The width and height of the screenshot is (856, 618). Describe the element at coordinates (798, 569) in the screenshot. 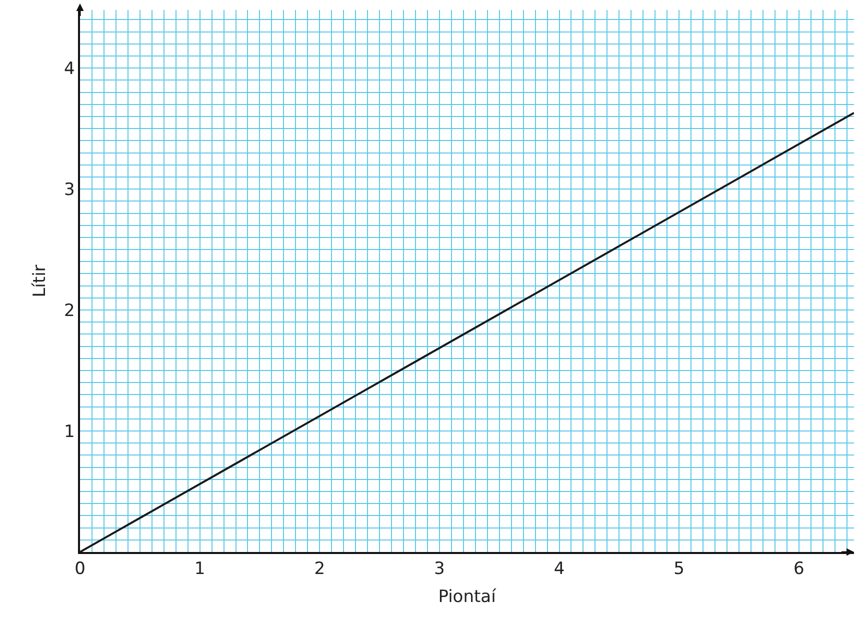

I see `x-tick-label: 6` at that location.